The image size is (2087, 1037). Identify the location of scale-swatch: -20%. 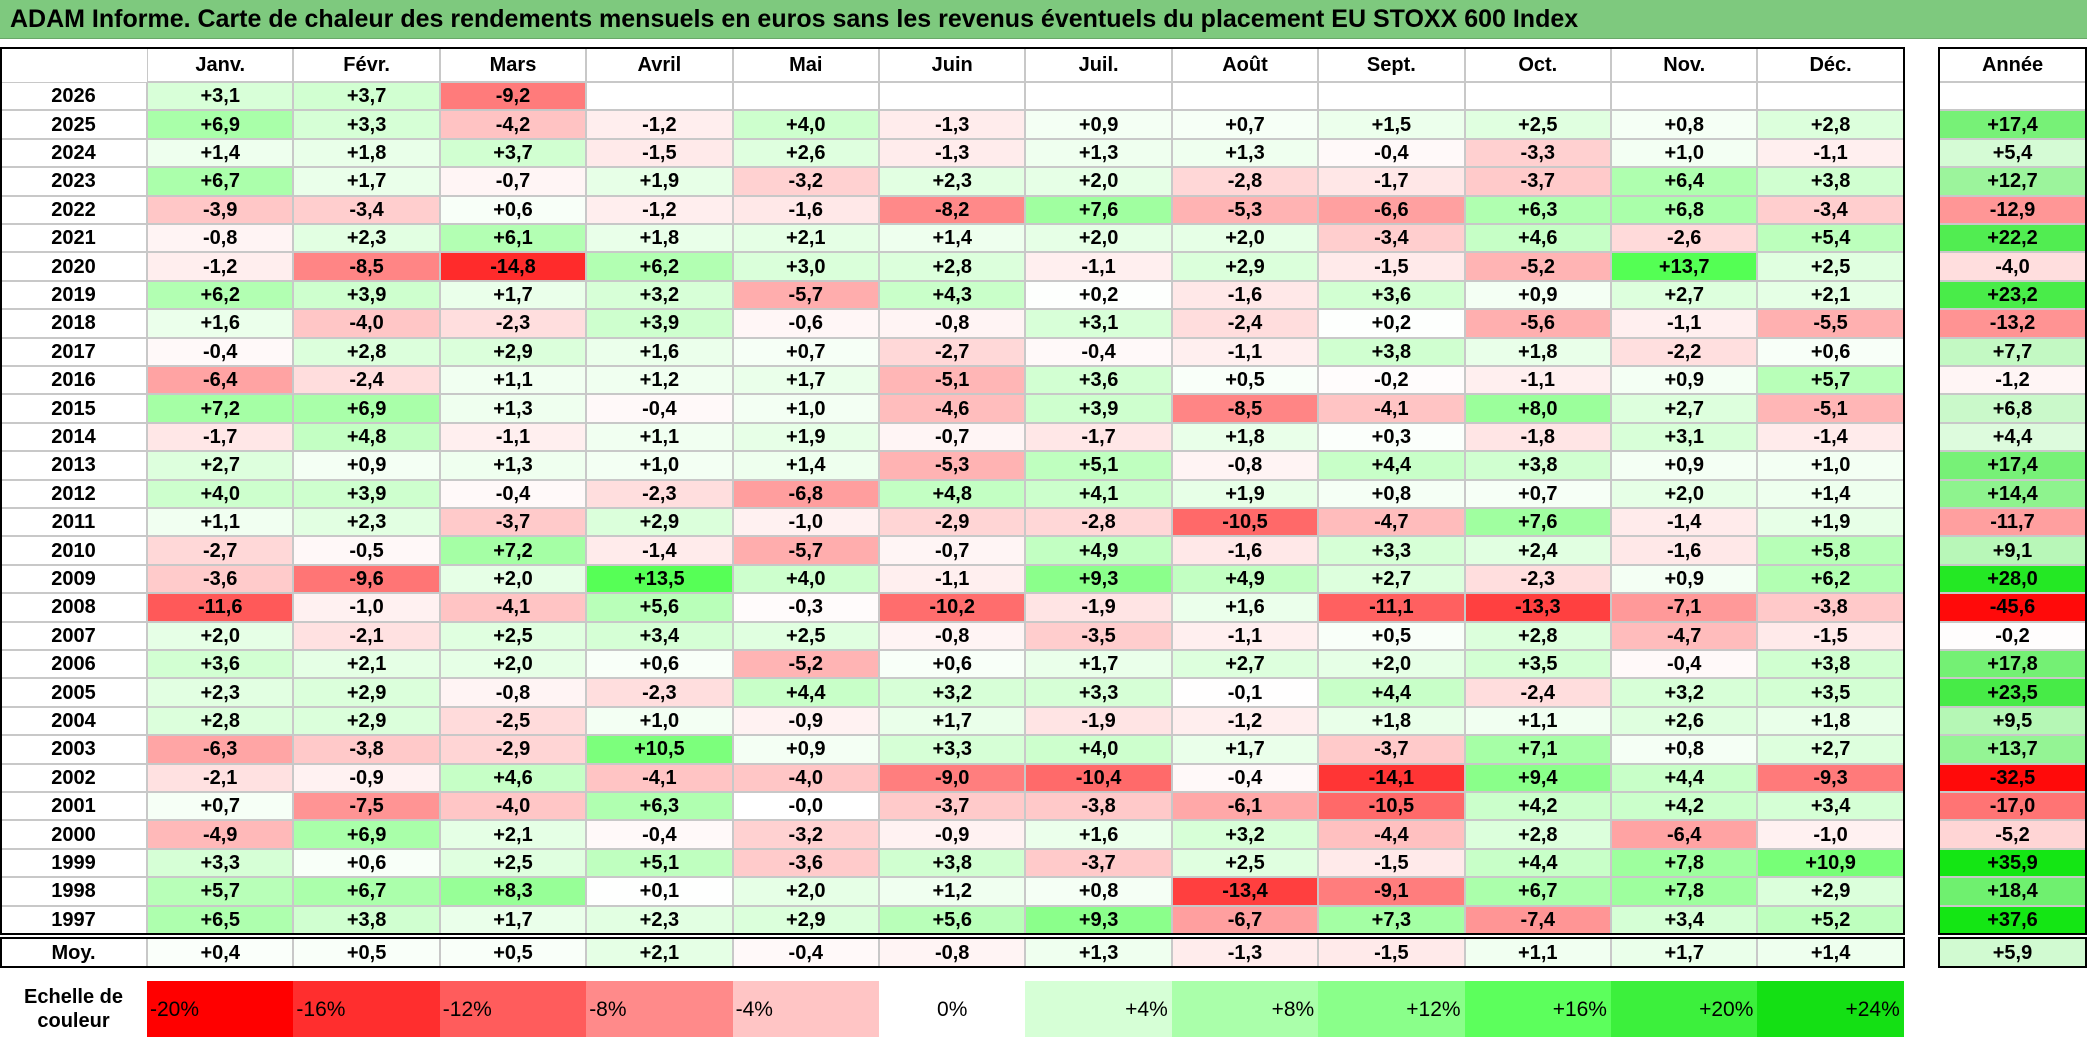
(220, 1009).